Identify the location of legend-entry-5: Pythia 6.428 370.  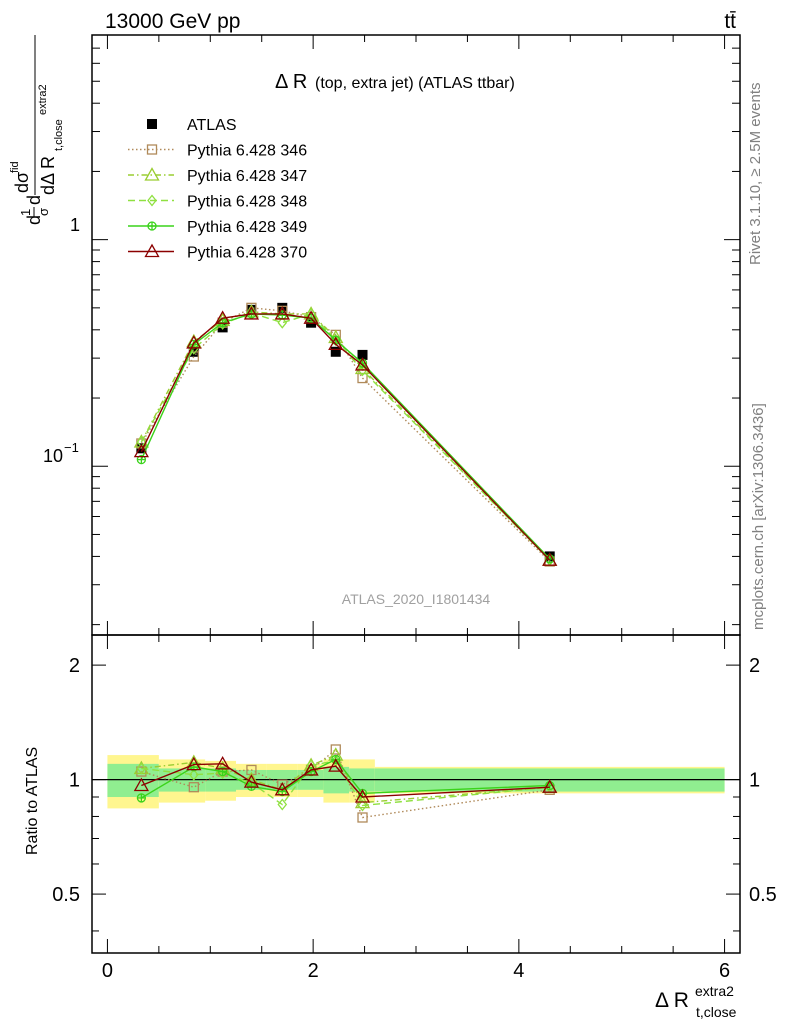
(217, 252).